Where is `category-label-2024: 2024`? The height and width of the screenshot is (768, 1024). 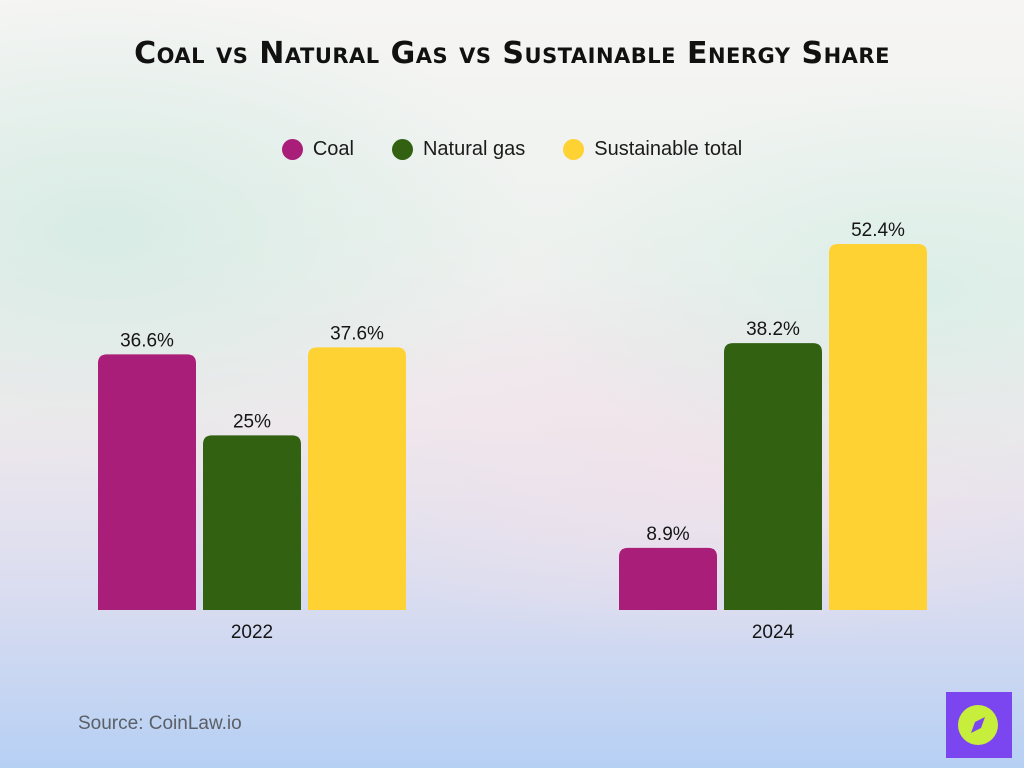 category-label-2024: 2024 is located at coordinates (773, 632).